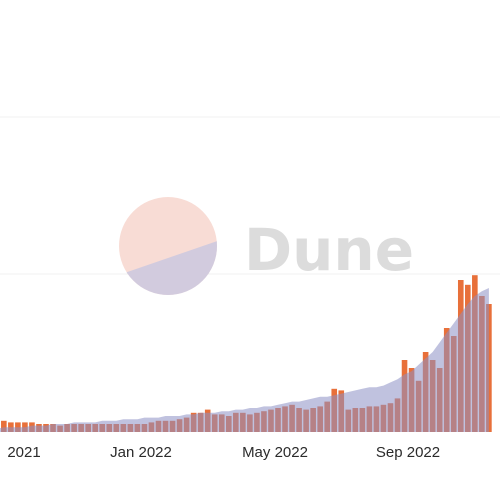 This screenshot has width=500, height=500. I want to click on x-axis: 2021 Jan 2022 May 2022 Sep 2022, so click(223, 452).